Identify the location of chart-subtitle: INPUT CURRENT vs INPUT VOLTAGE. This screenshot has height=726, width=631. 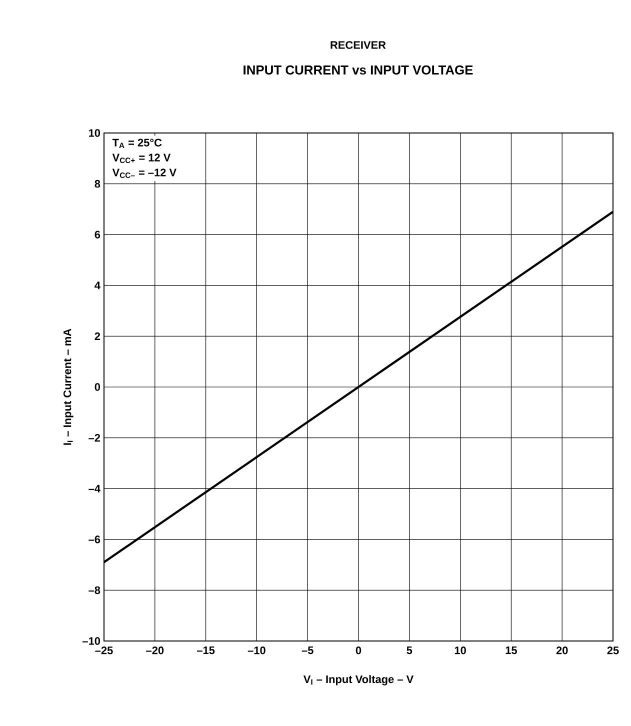
(358, 70).